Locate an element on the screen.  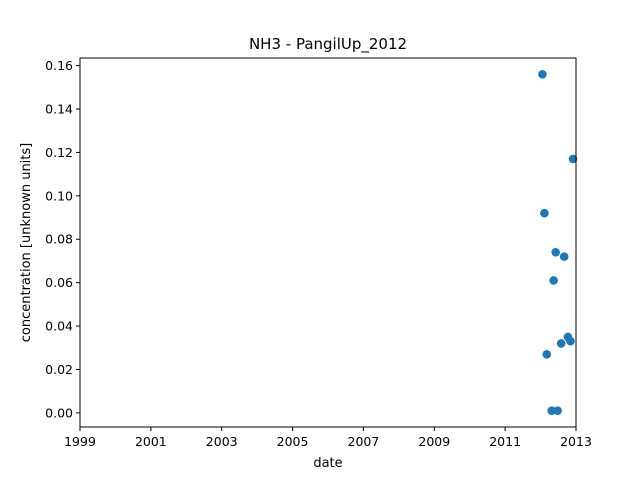
data-points is located at coordinates (558, 242).